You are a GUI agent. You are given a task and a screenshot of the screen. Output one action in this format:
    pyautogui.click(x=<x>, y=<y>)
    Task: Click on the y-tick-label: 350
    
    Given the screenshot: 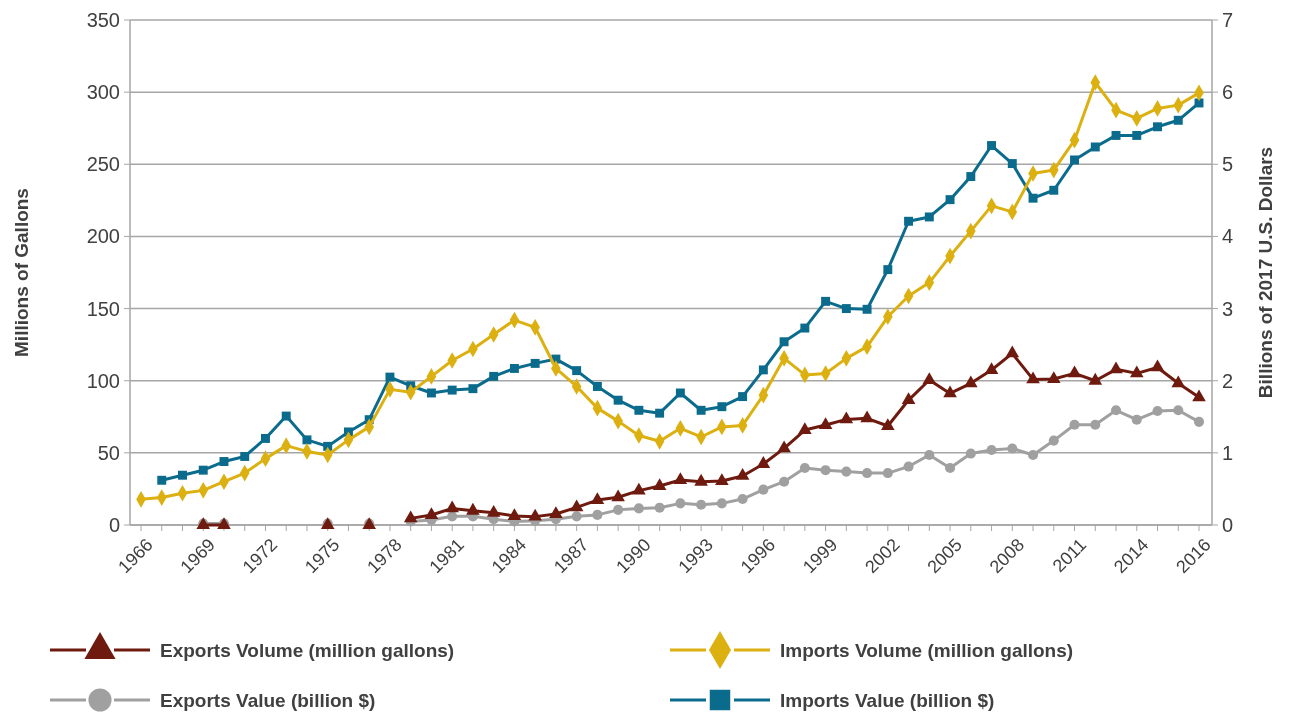 What is the action you would take?
    pyautogui.click(x=103, y=20)
    